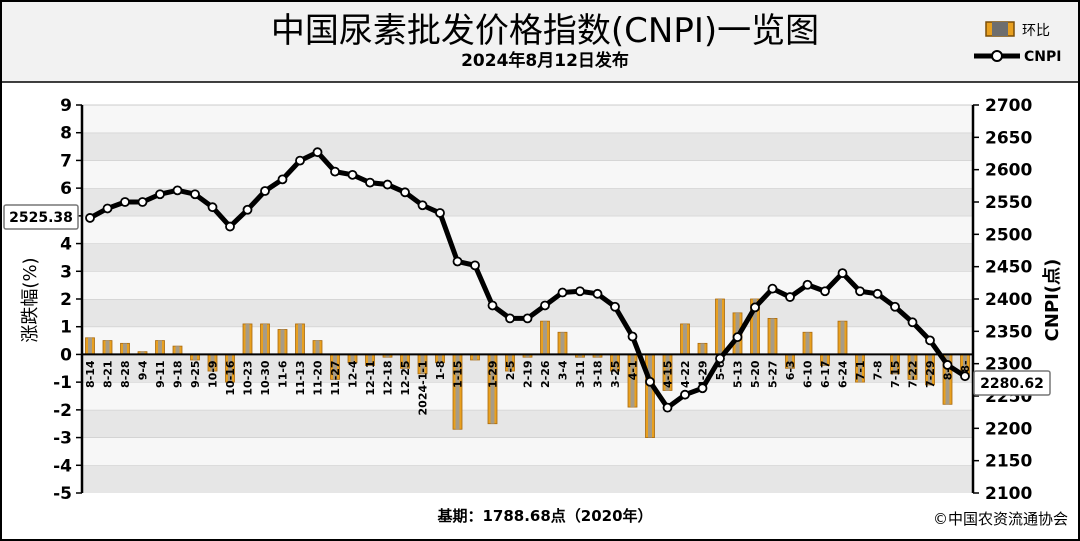 The image size is (1080, 541). I want to click on x-tick-label: 2-5, so click(510, 370).